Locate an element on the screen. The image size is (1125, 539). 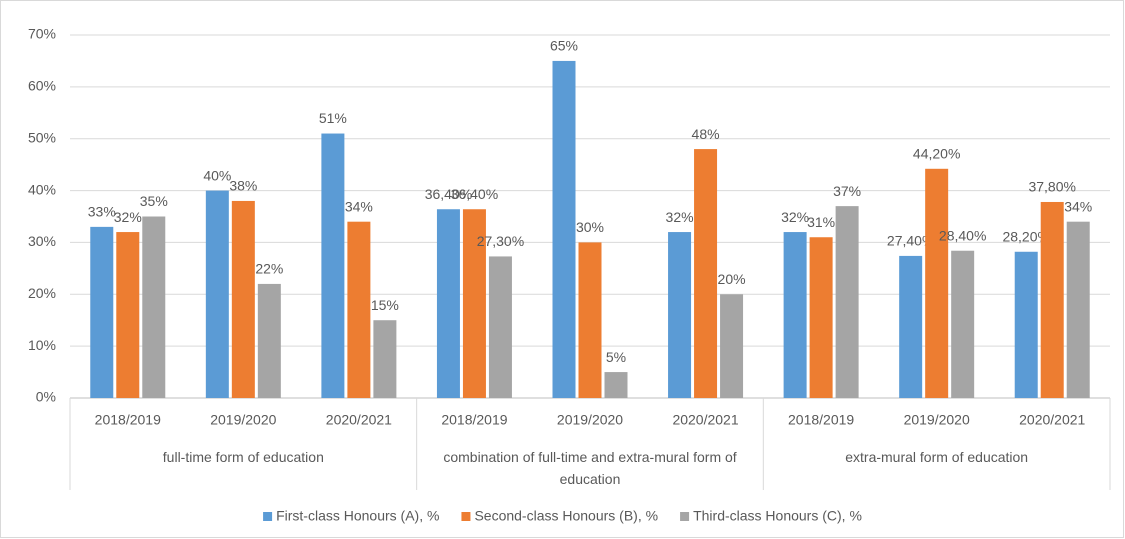
data-label: 33% is located at coordinates (102, 212).